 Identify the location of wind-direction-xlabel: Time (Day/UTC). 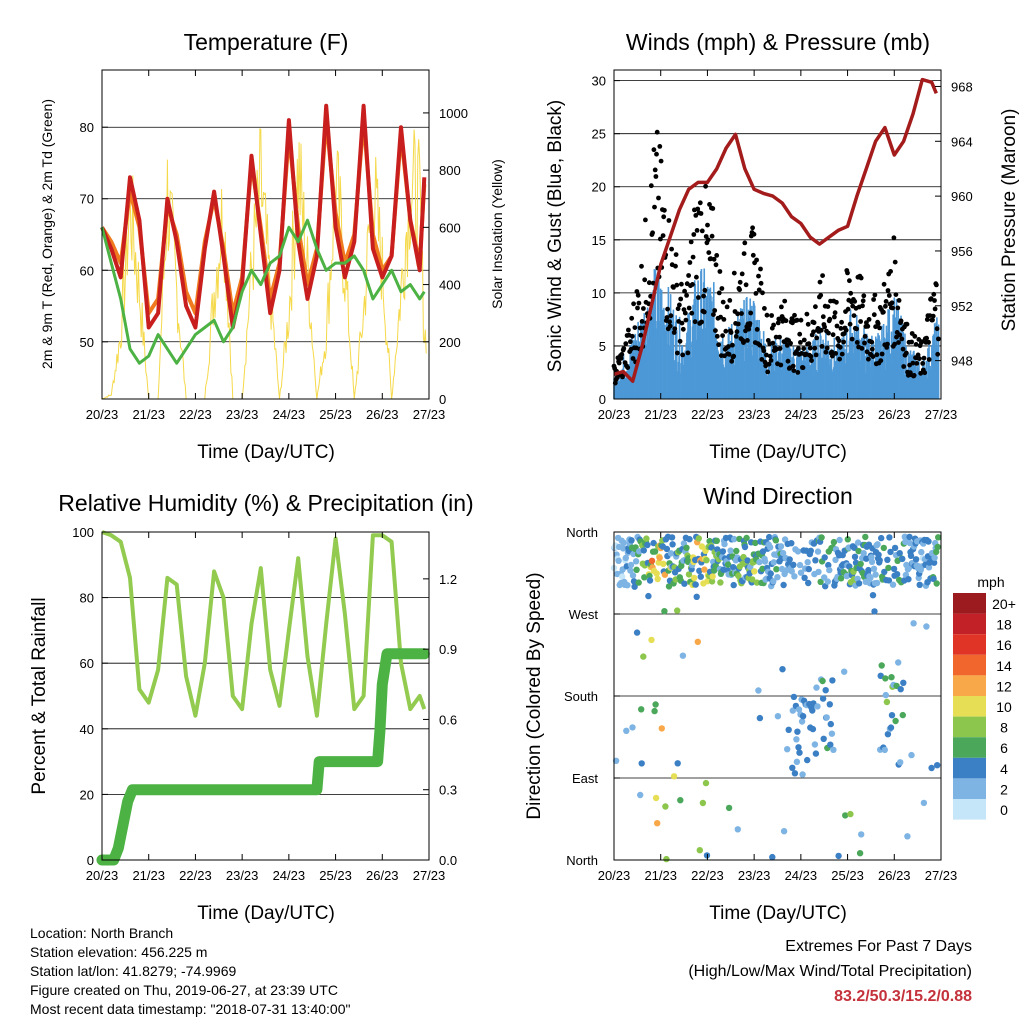
(778, 913).